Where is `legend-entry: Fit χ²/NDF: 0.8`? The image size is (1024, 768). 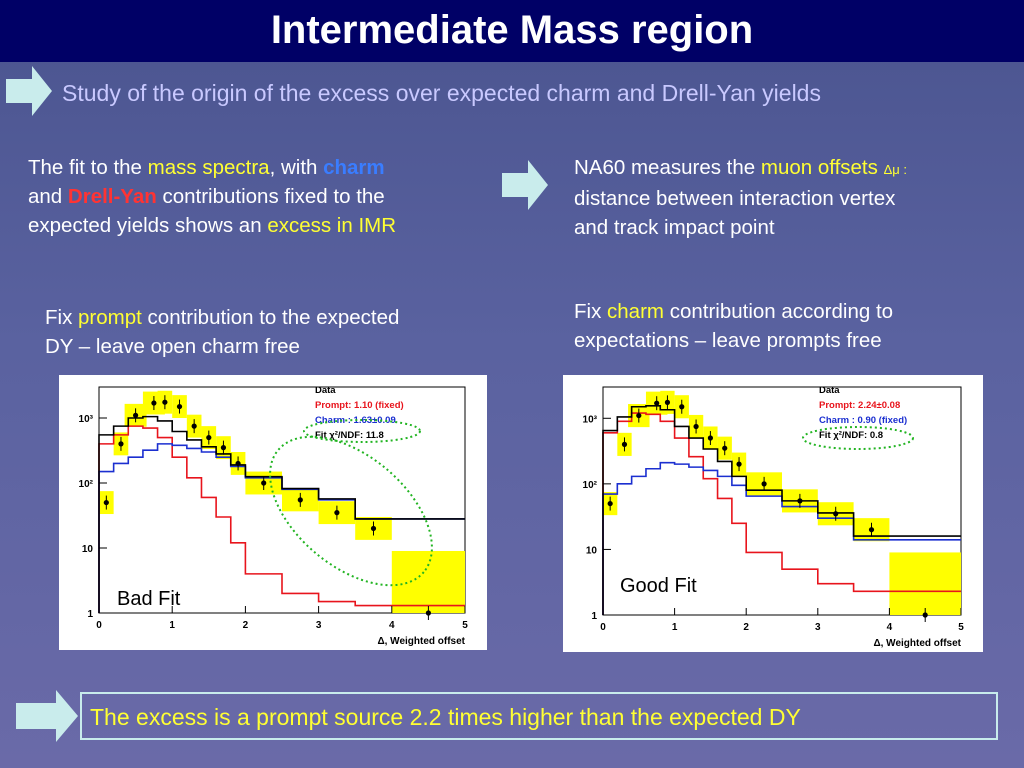
legend-entry: Fit χ²/NDF: 0.8 is located at coordinates (851, 435).